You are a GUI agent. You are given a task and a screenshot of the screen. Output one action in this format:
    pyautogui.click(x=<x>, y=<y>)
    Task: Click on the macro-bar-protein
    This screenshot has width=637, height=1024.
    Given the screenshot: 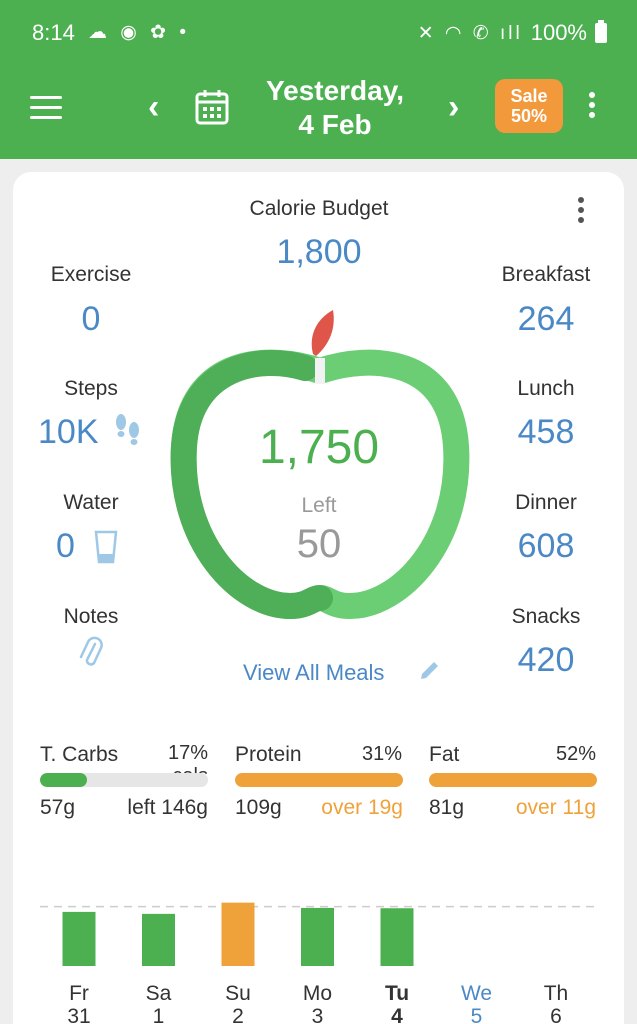 What is the action you would take?
    pyautogui.click(x=319, y=780)
    